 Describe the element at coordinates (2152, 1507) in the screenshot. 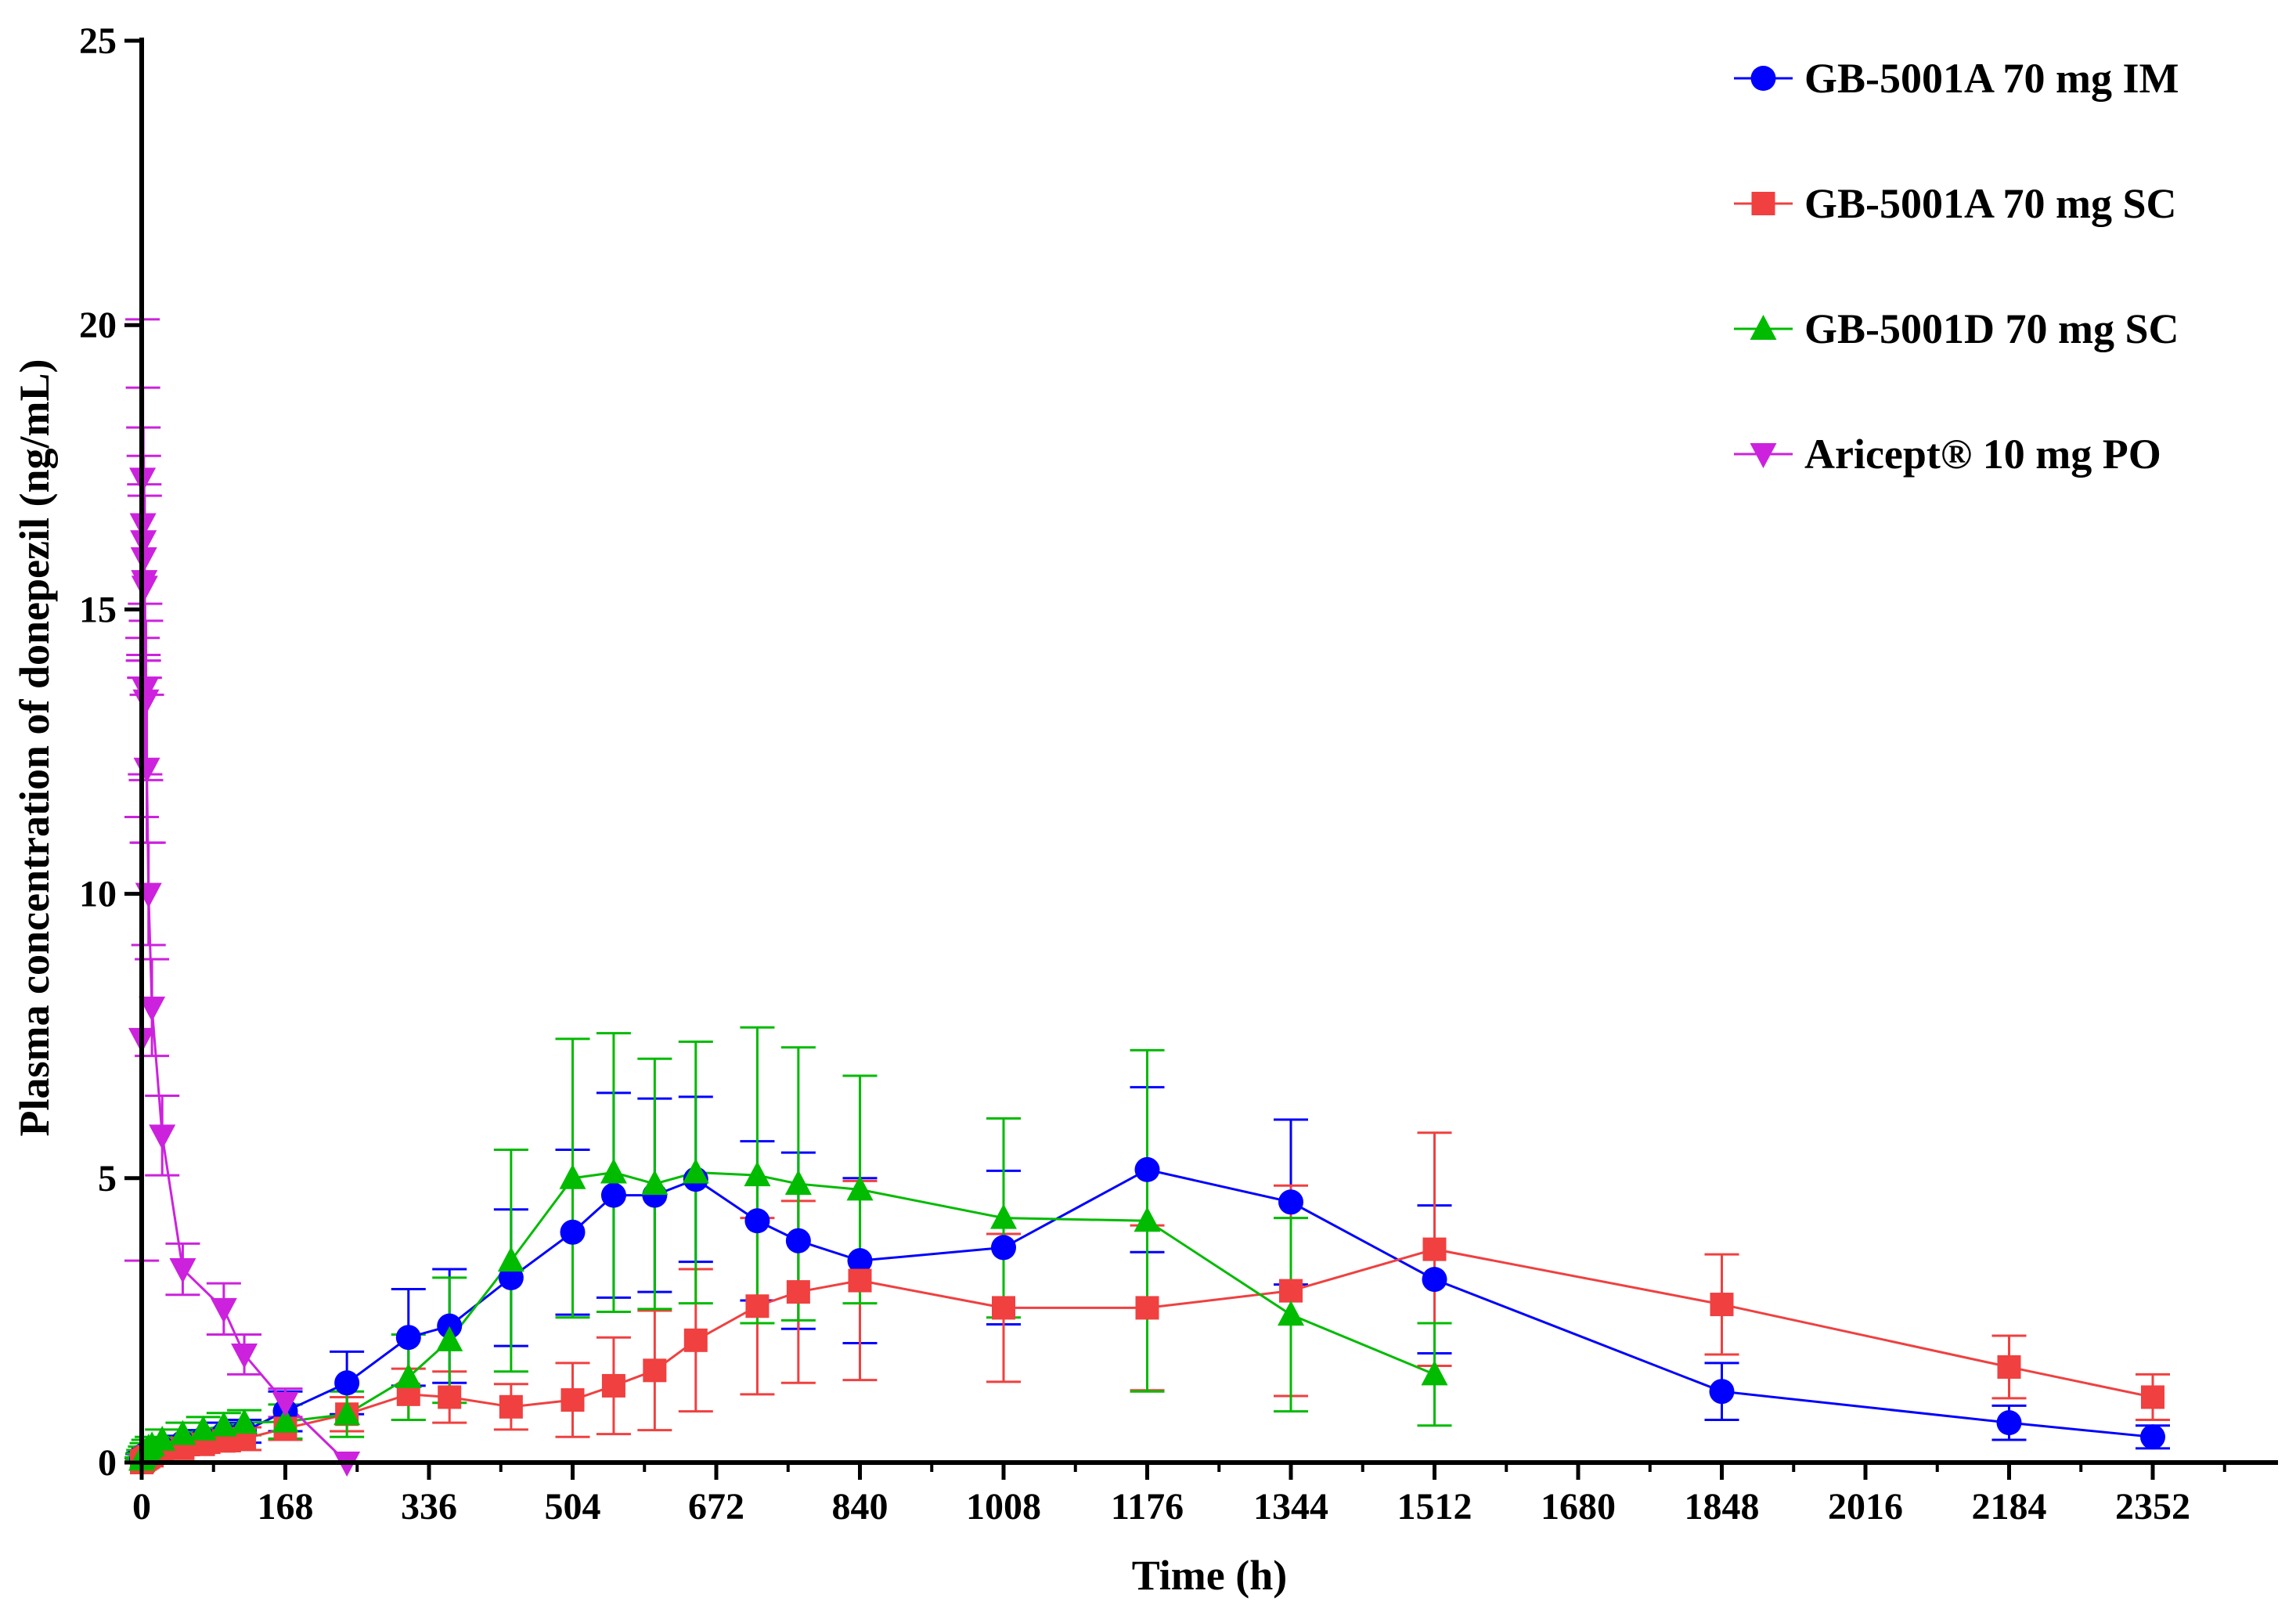

I see `x-tick-label: 2352` at that location.